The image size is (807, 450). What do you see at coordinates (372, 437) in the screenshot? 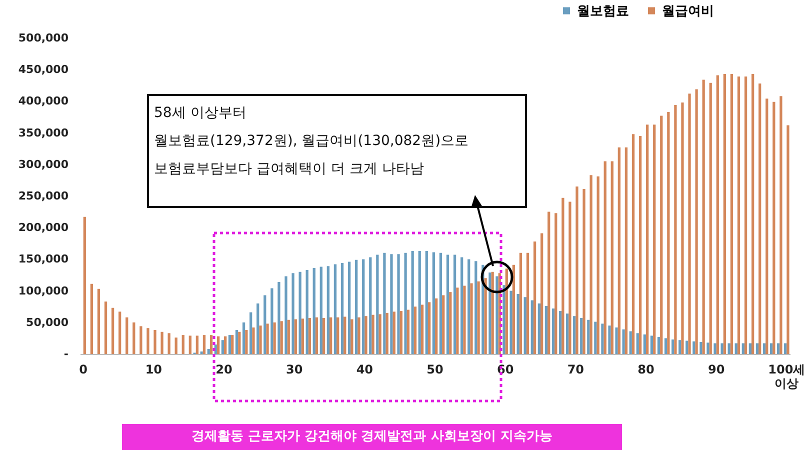
I see `text: 경제활동 근로자가 강건해야 경제발전과 사회보장이 지속가능` at bounding box center [372, 437].